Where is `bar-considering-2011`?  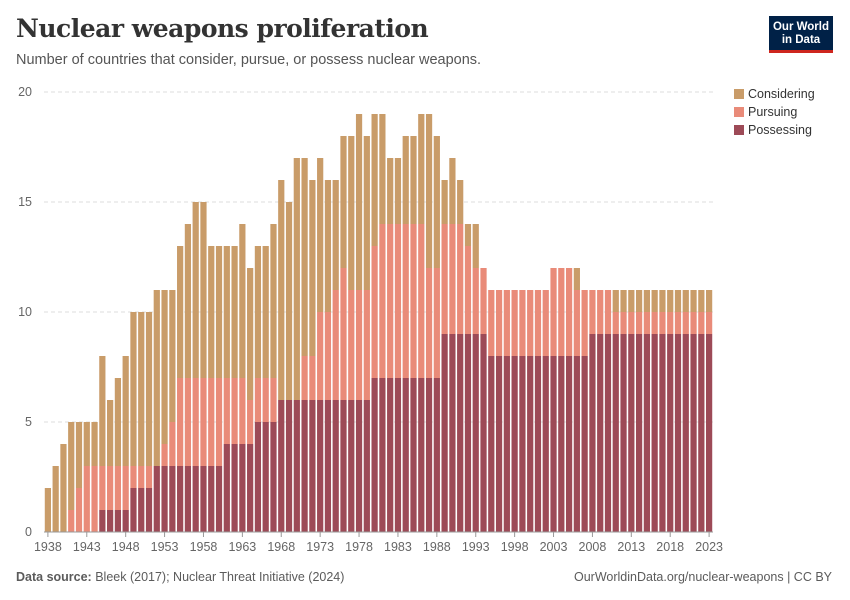 bar-considering-2011 is located at coordinates (615, 301).